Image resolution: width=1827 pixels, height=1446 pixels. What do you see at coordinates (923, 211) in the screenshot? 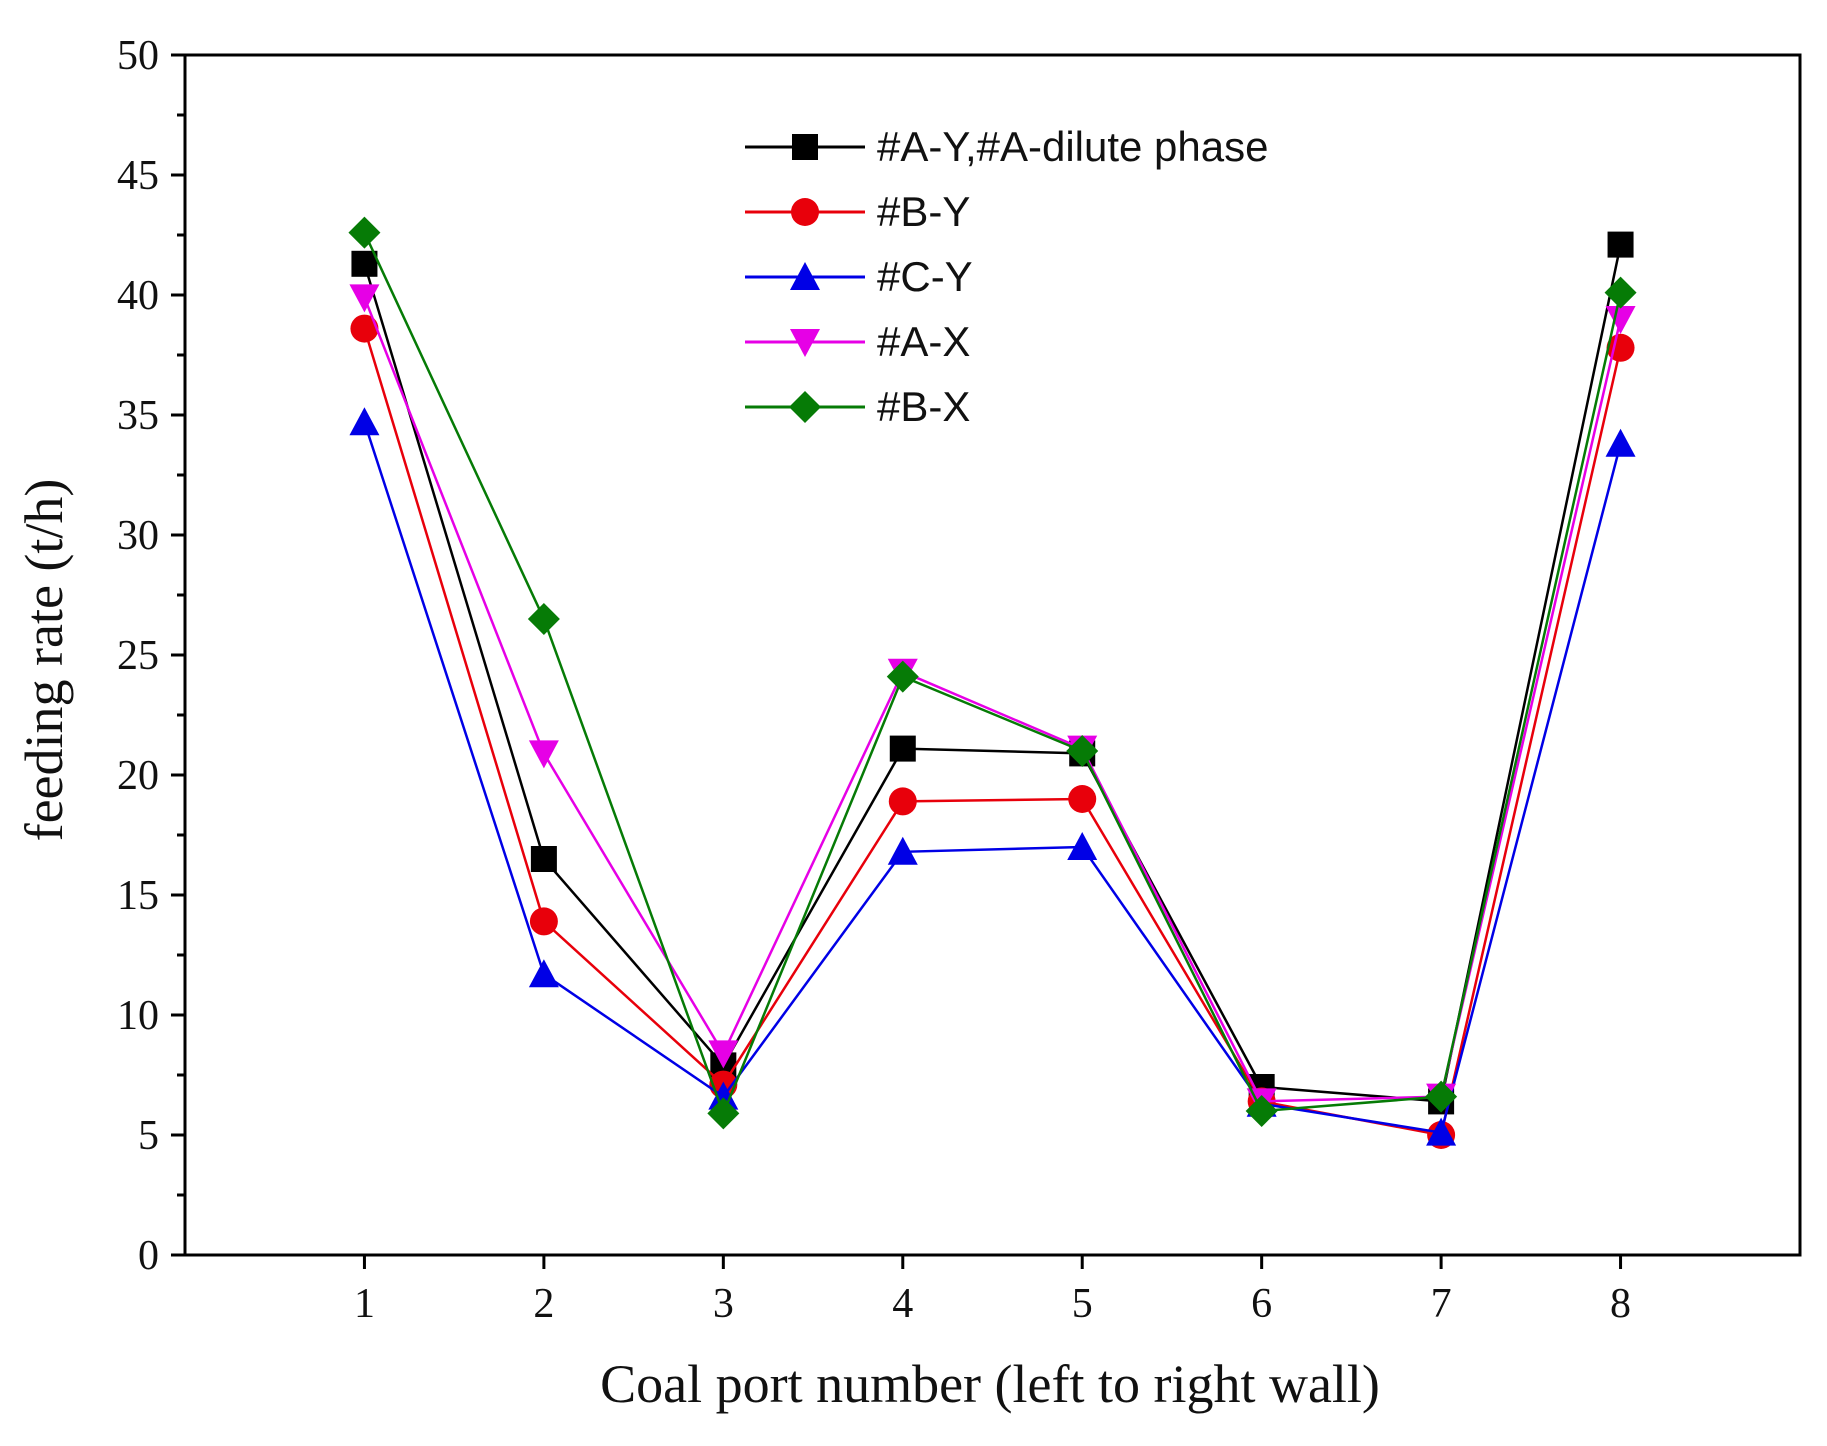
I see `legend-label: #B-Y` at bounding box center [923, 211].